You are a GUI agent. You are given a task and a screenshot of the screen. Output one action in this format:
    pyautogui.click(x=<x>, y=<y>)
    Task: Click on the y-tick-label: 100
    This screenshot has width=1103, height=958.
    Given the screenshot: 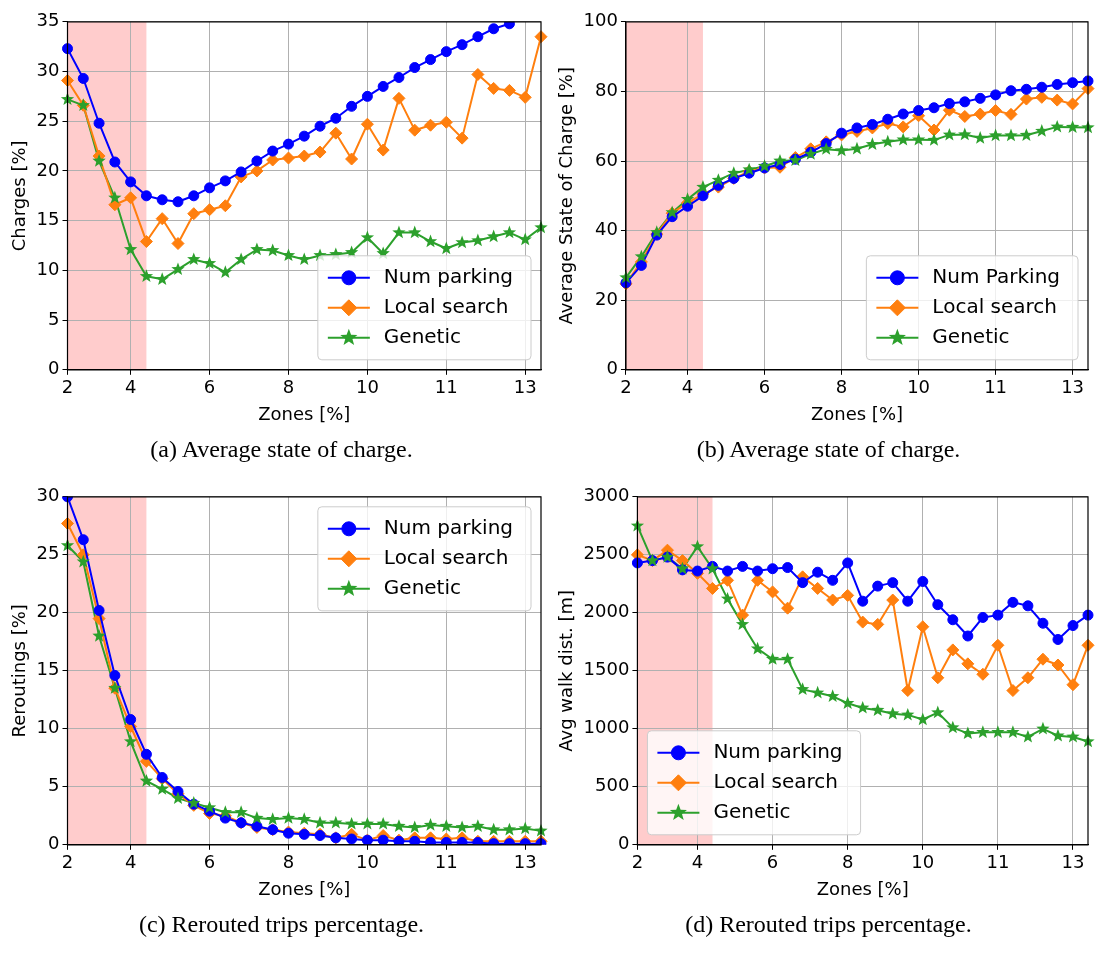 What is the action you would take?
    pyautogui.click(x=600, y=20)
    